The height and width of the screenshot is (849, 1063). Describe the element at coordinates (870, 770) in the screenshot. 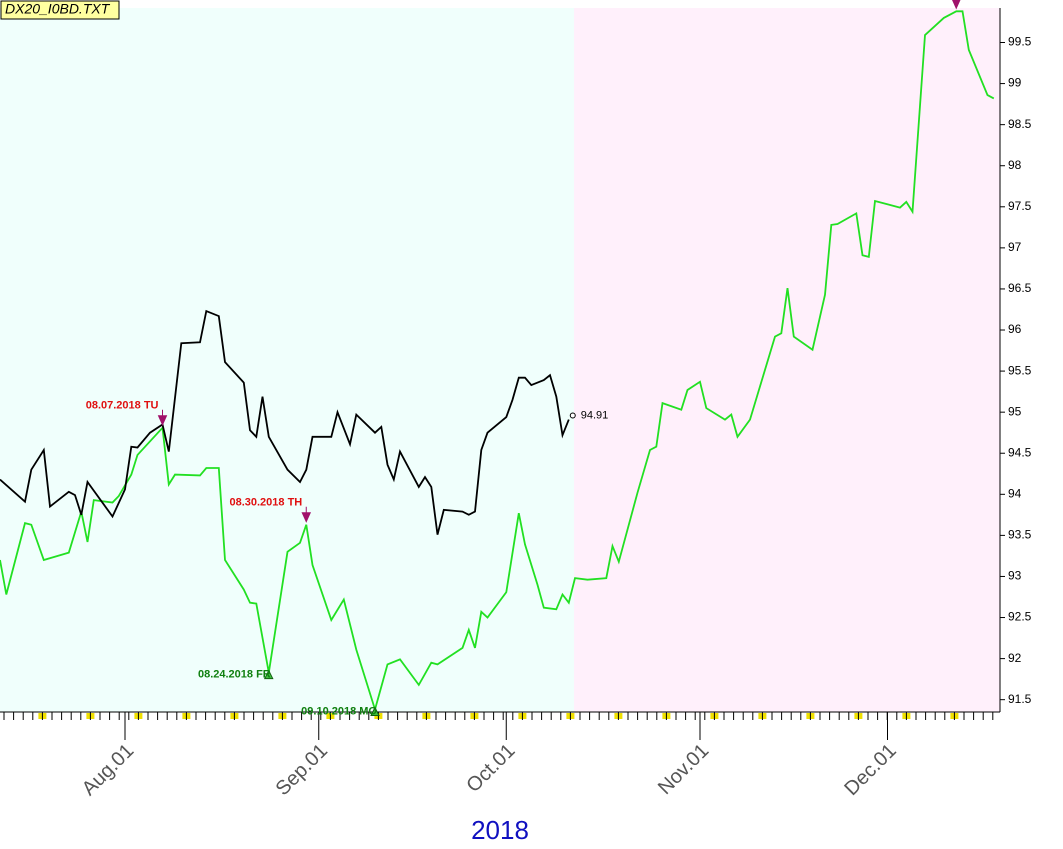

I see `x-tick-label: Dec.01` at that location.